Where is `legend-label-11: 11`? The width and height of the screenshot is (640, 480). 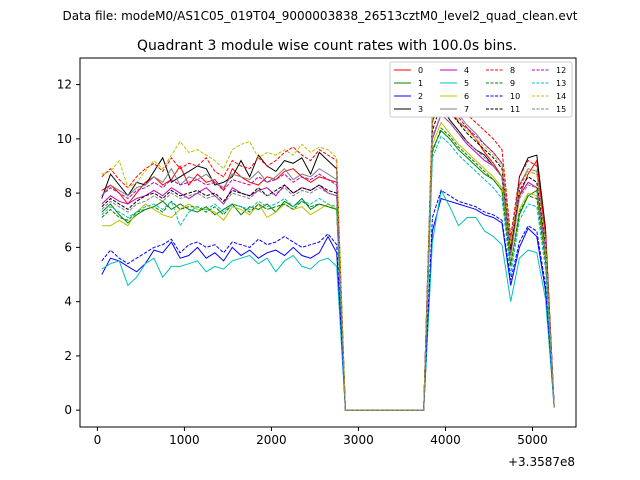
legend-label-11: 11 is located at coordinates (515, 109).